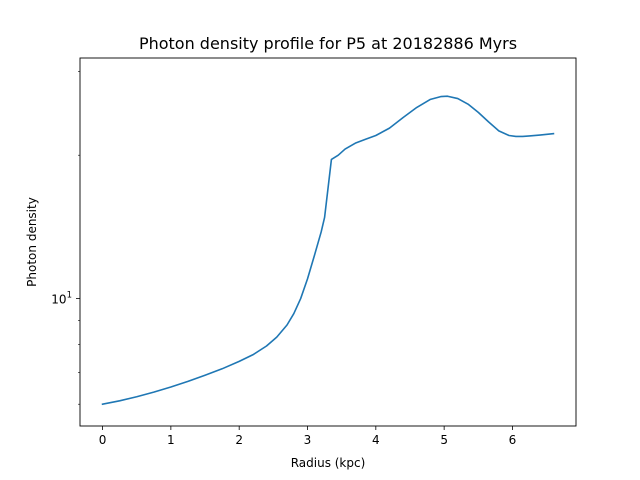 Image resolution: width=640 pixels, height=480 pixels. I want to click on x-tick-label: 0, so click(103, 440).